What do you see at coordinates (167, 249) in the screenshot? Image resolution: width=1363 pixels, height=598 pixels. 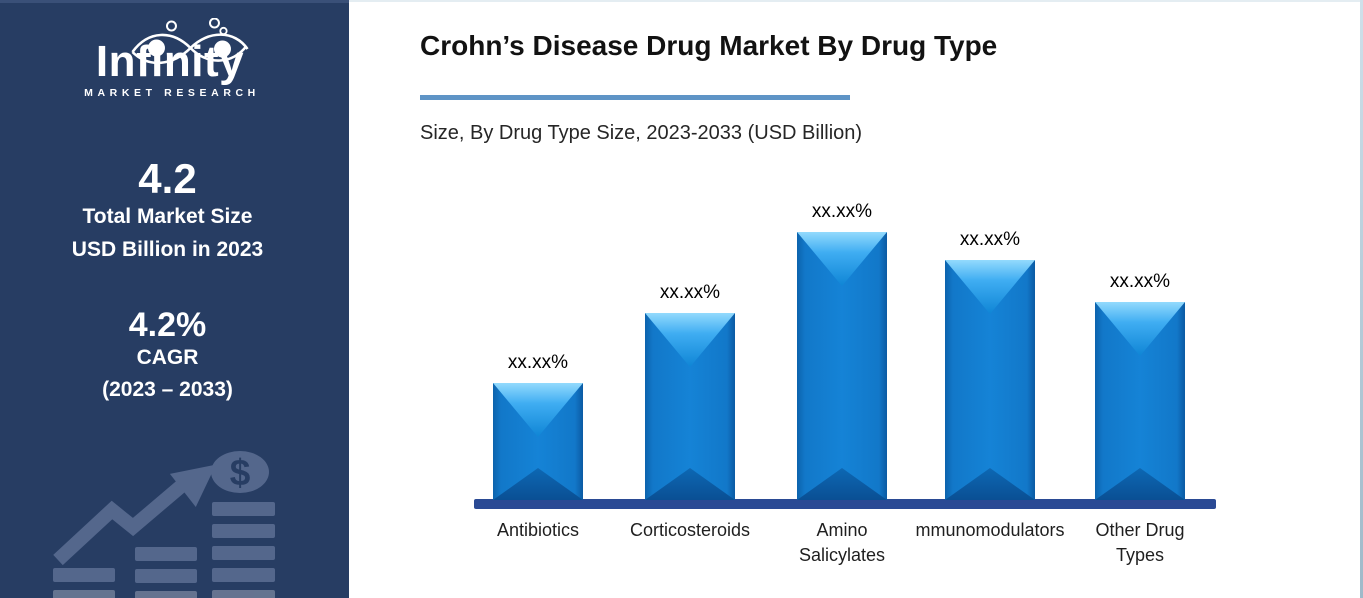 I see `market-size-label-2: USD Billion in 2023` at bounding box center [167, 249].